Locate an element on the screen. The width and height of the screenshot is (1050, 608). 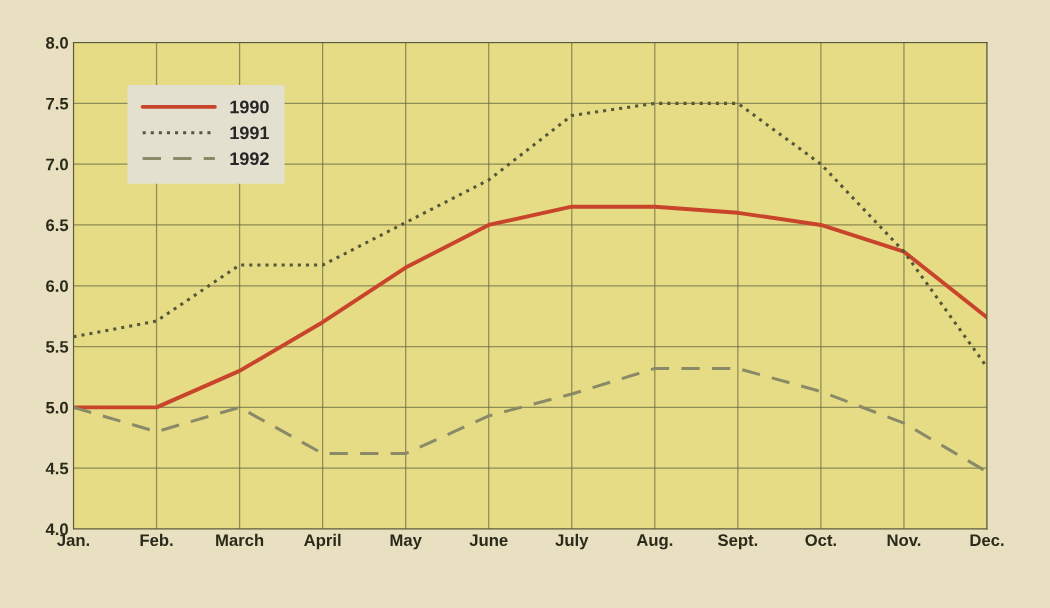
x-tick-label: May is located at coordinates (406, 542).